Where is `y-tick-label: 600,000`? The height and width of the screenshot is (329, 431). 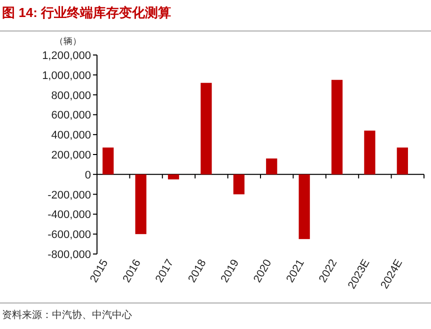
y-tick-label: 600,000 is located at coordinates (71, 116).